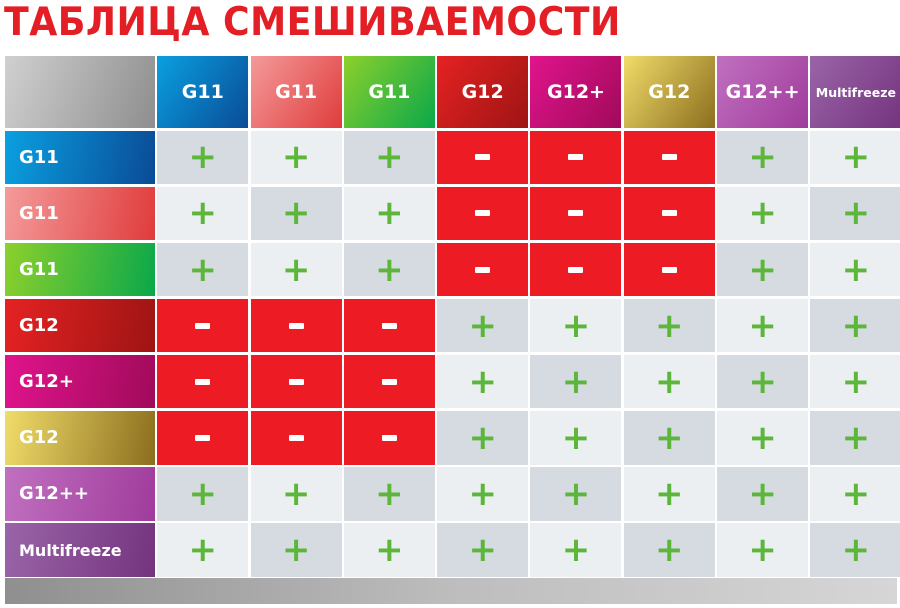  I want to click on column-header: G12, so click(483, 92).